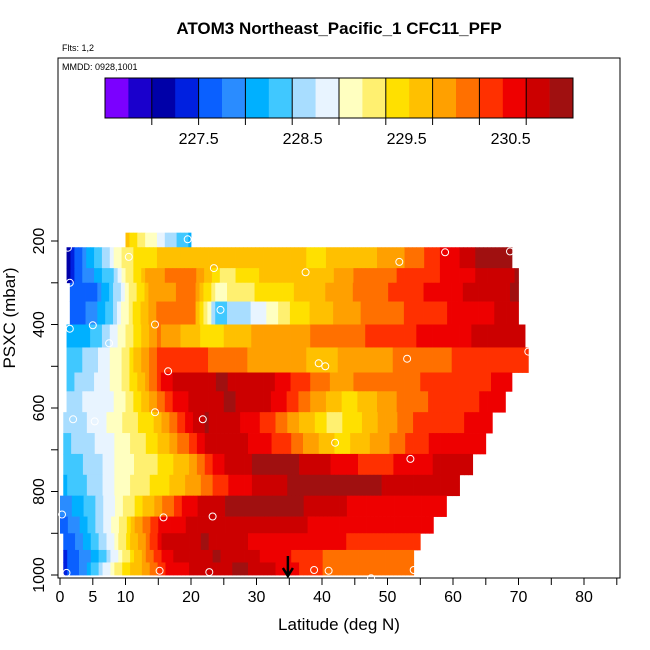  I want to click on y-tick-label: 1000, so click(39, 575).